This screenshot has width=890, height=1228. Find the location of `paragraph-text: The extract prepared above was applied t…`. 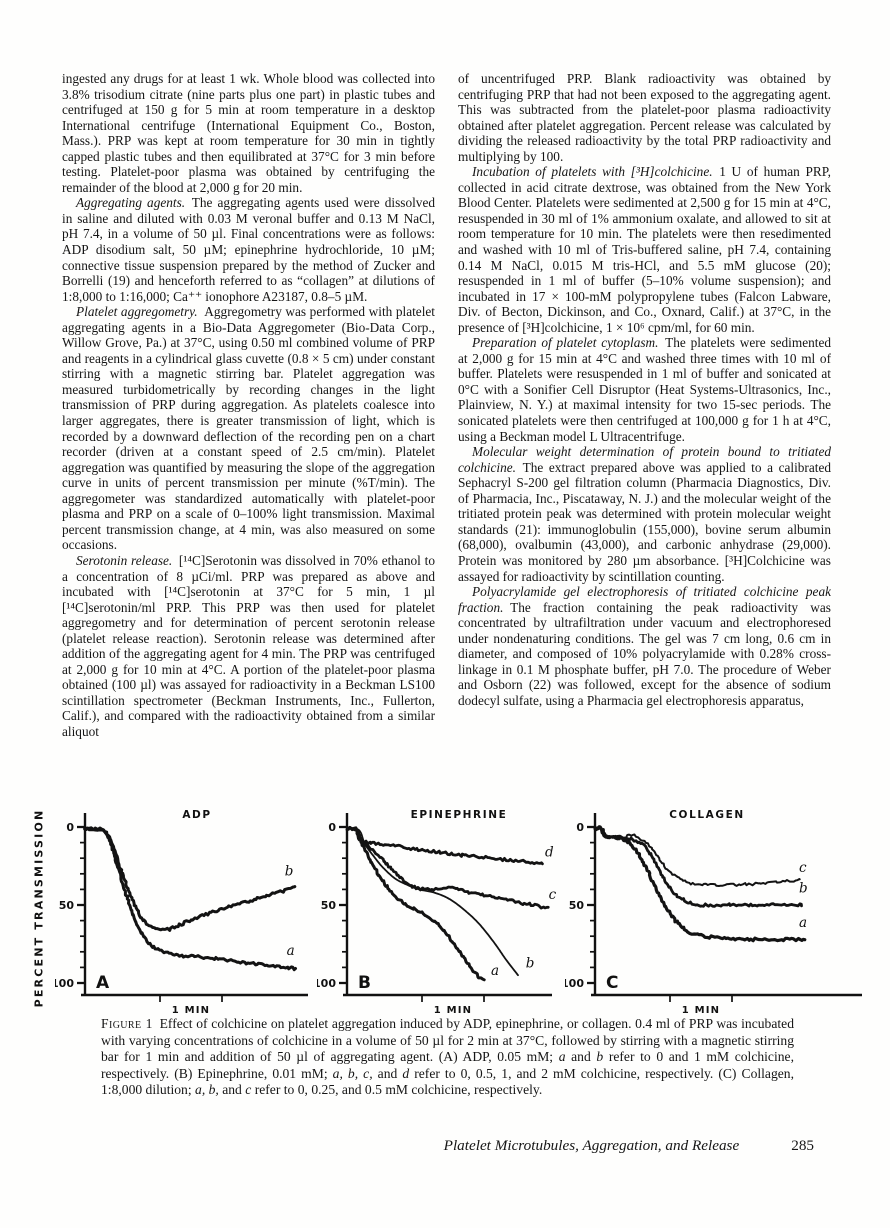

paragraph-text: The extract prepared above was applied t… is located at coordinates (644, 521).